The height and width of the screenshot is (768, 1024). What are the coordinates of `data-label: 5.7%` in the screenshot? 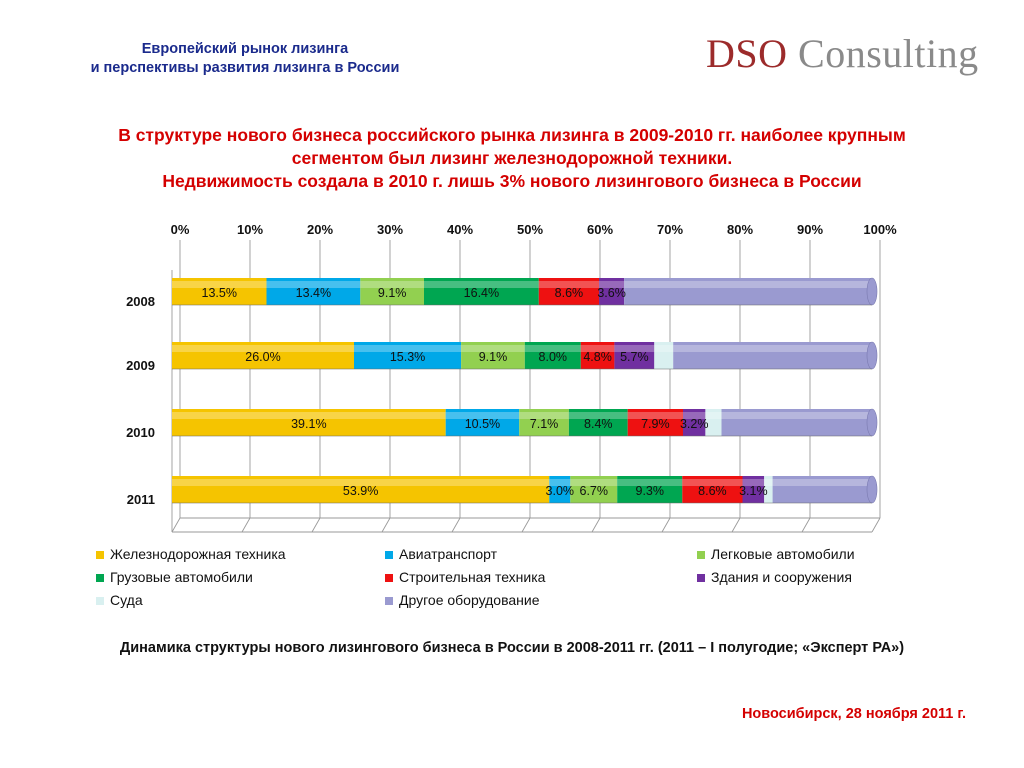 It's located at (634, 357).